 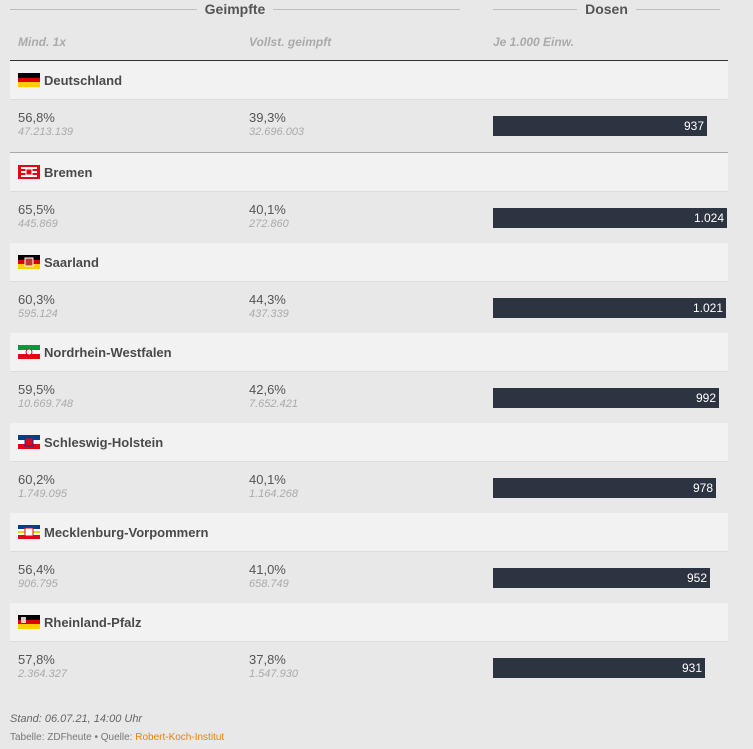 What do you see at coordinates (369, 218) in the screenshot?
I see `table-row: 65,5% 445.869 40,1% 272.860 1.024` at bounding box center [369, 218].